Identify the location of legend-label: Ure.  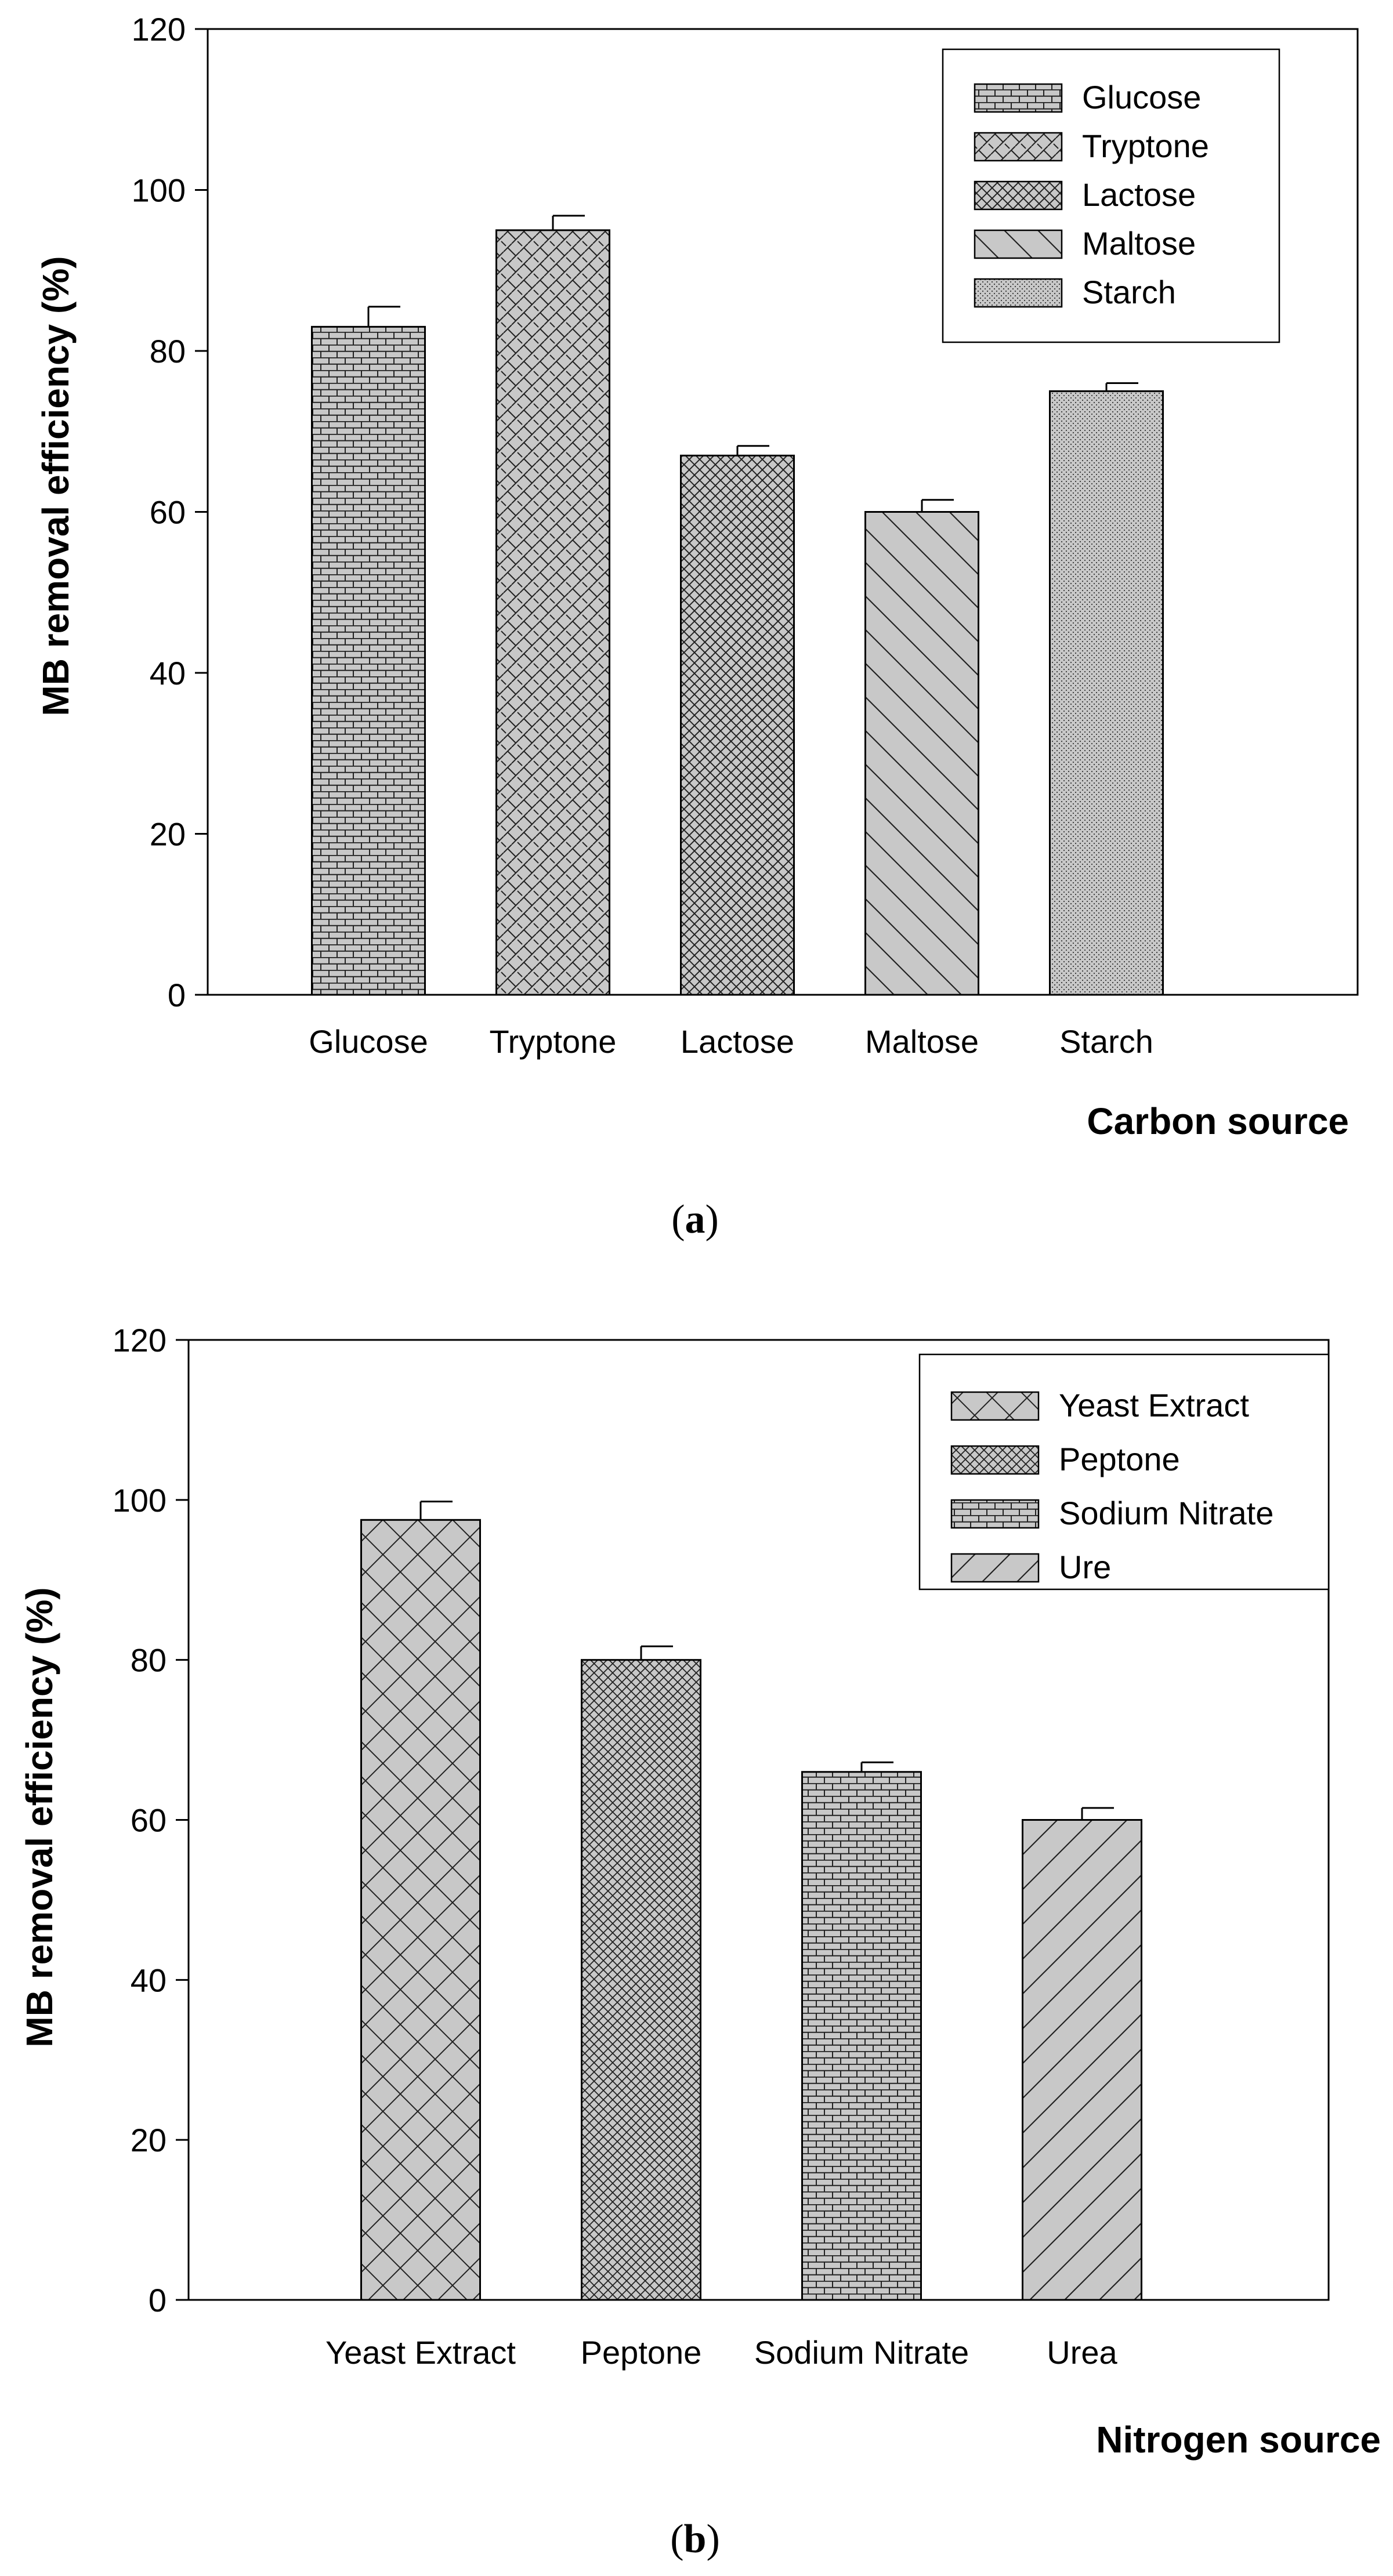
(1085, 1567).